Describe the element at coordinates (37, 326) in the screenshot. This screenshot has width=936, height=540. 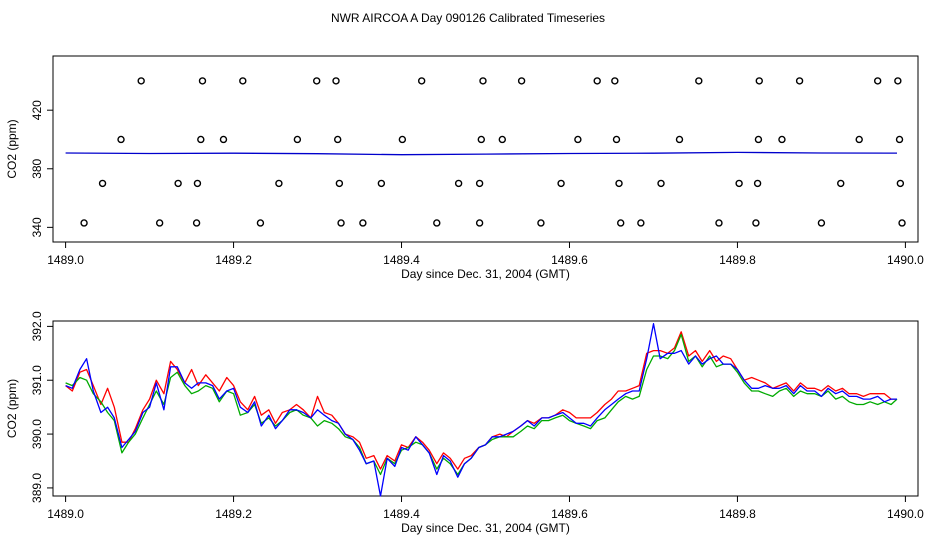
I see `y-tick-label: 392.0` at that location.